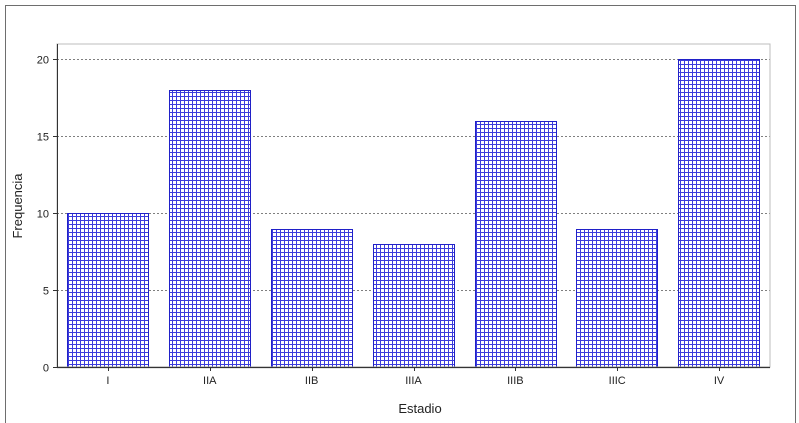 The width and height of the screenshot is (799, 423). I want to click on x-tick-label: IIIA, so click(413, 381).